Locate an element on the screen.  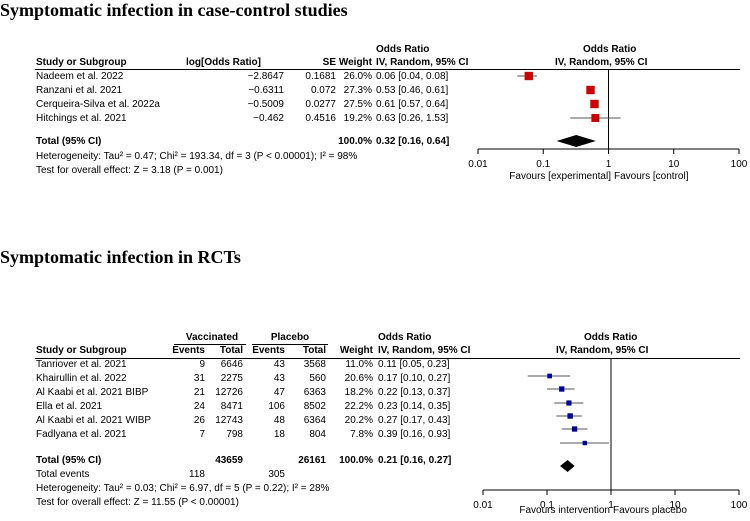
s2-weight-header: Weight is located at coordinates (356, 350).